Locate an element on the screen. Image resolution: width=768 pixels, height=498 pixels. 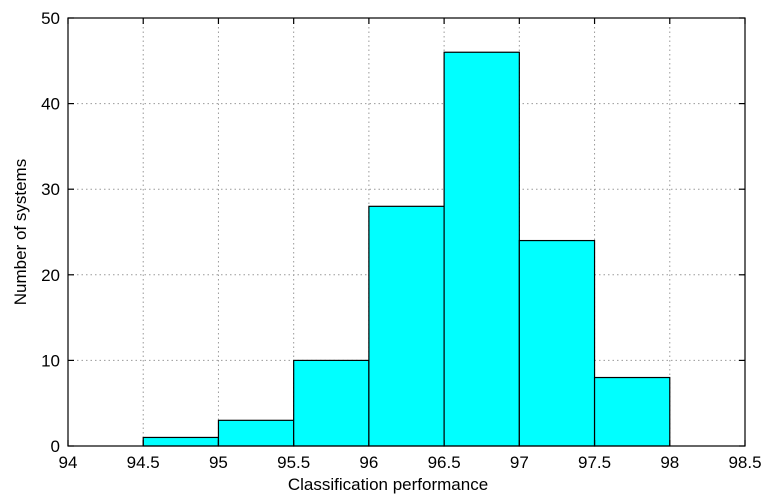
x-axis-title: Classification performance is located at coordinates (388, 484).